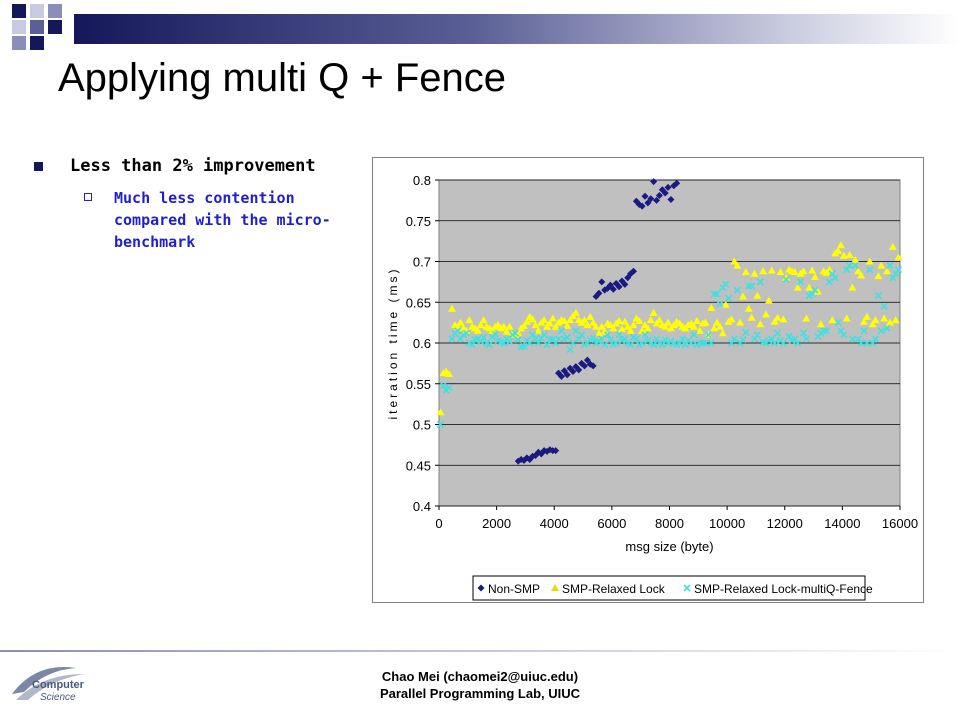  What do you see at coordinates (38, 166) in the screenshot?
I see `square-bullet-icon` at bounding box center [38, 166].